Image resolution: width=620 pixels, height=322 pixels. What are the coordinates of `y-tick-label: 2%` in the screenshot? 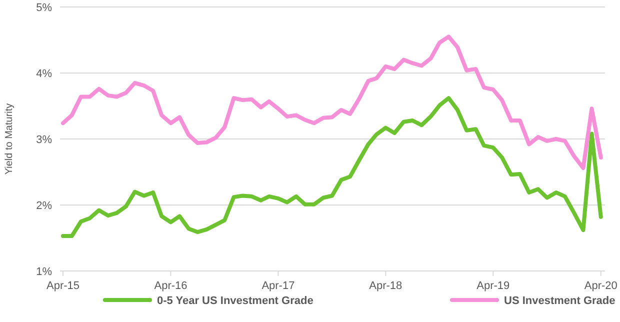 It's located at (44, 206).